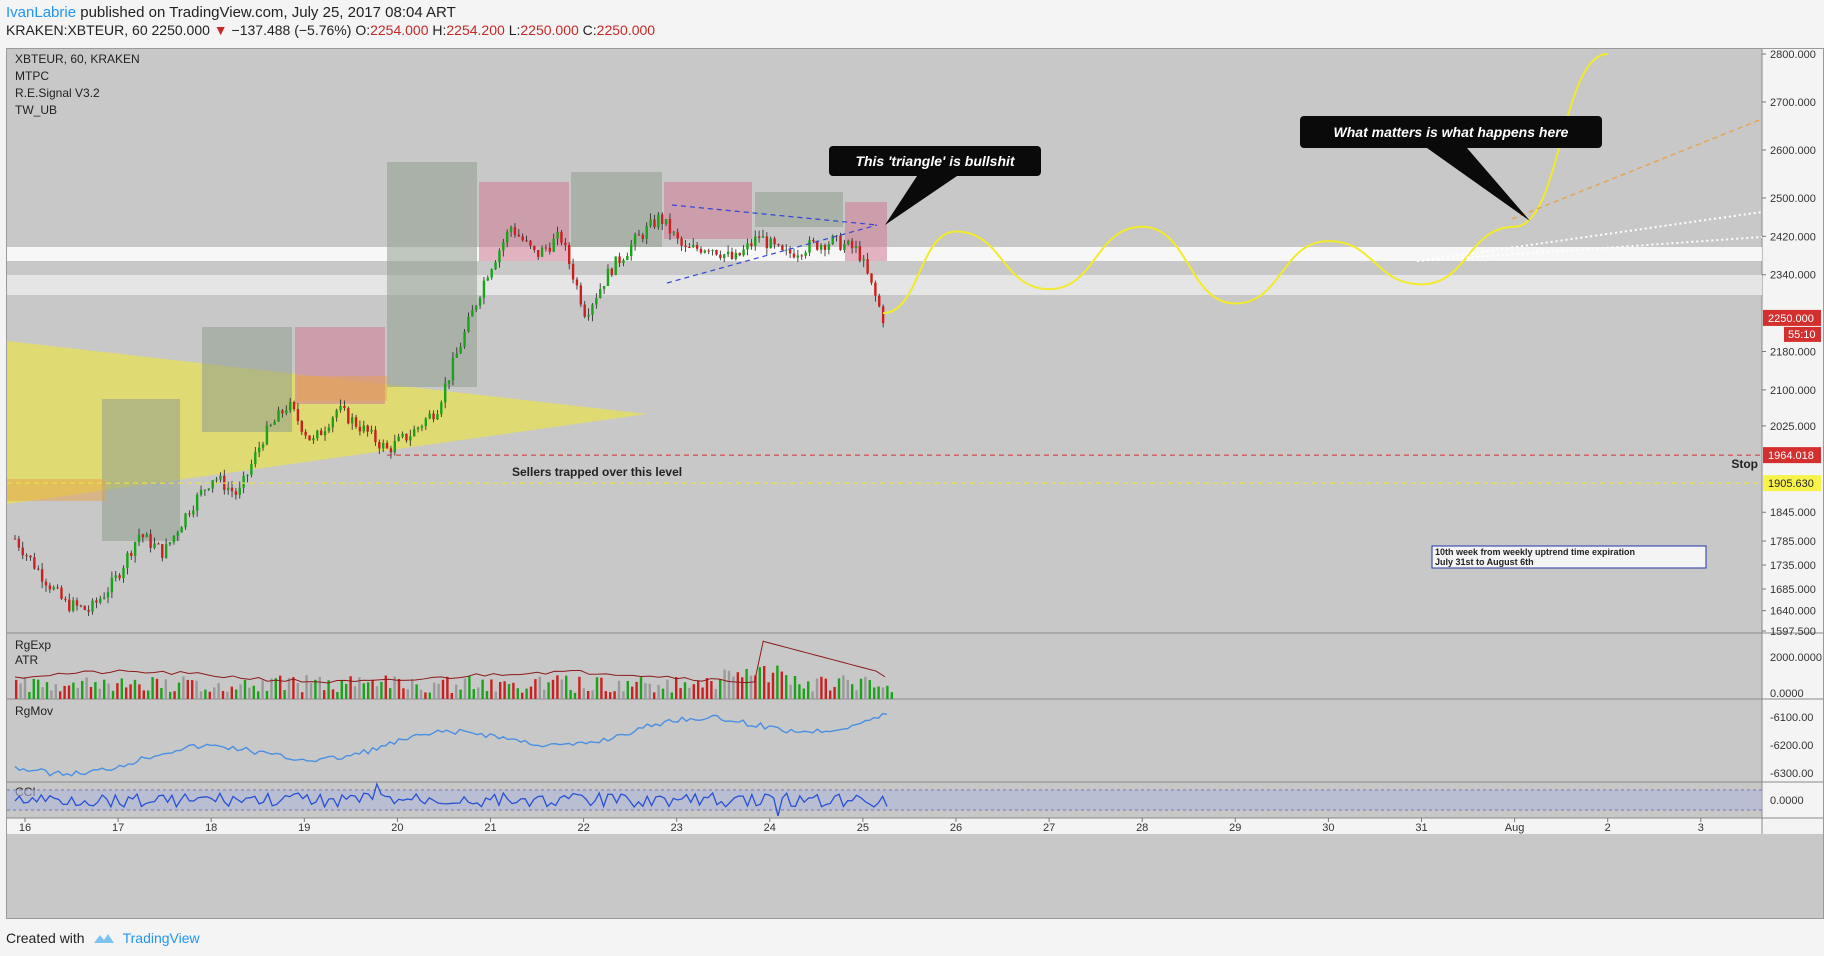 The width and height of the screenshot is (1824, 956). I want to click on tradingview-brand: TradingView, so click(161, 938).